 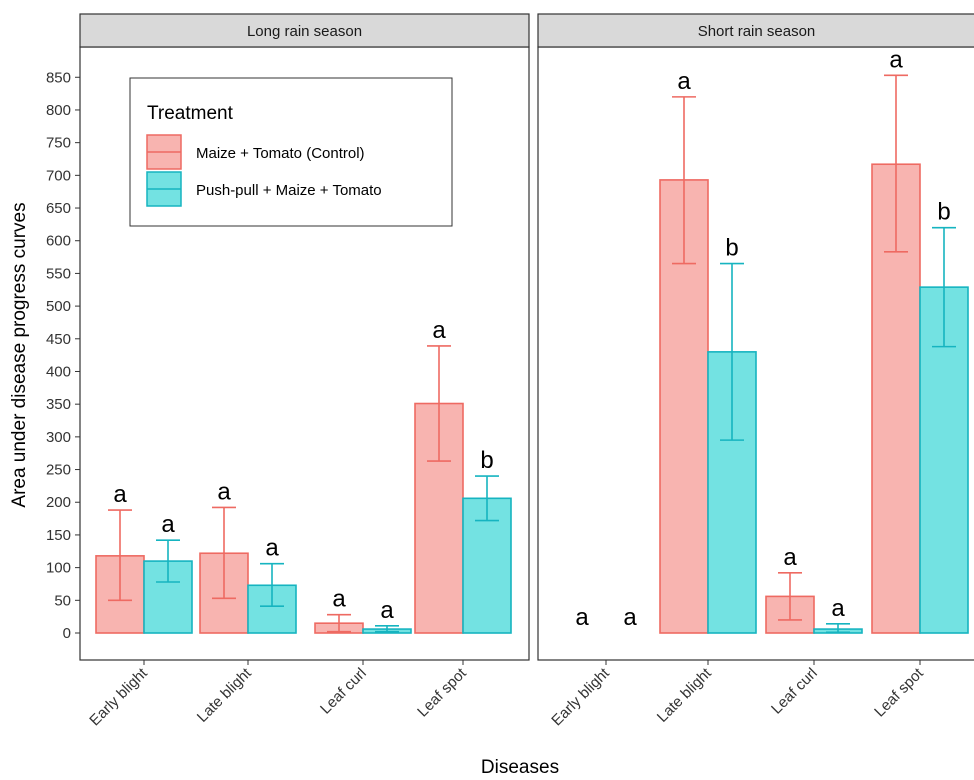 What do you see at coordinates (58, 77) in the screenshot?
I see `y-tick-label-850: 850` at bounding box center [58, 77].